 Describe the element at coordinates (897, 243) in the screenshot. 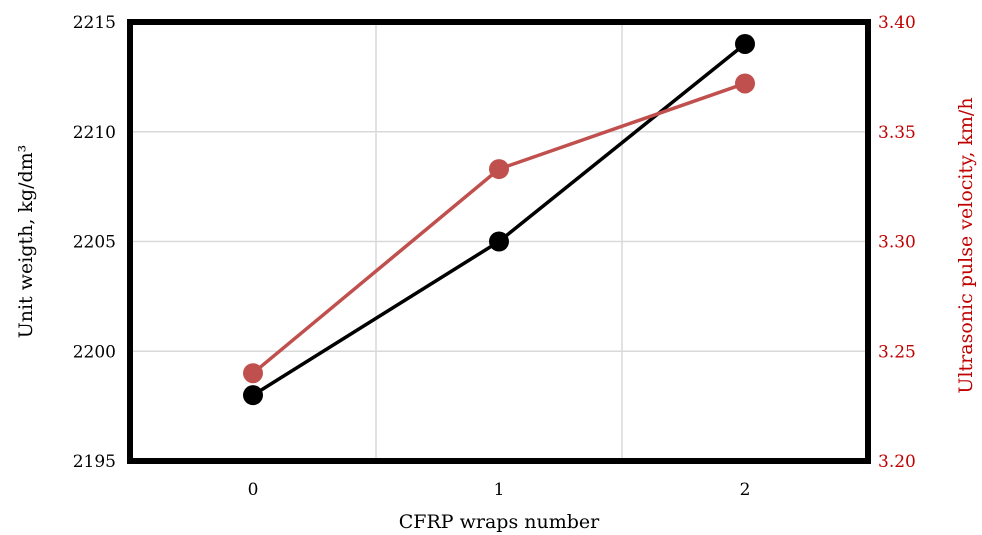

I see `y-right-tick-label: 3.30` at that location.